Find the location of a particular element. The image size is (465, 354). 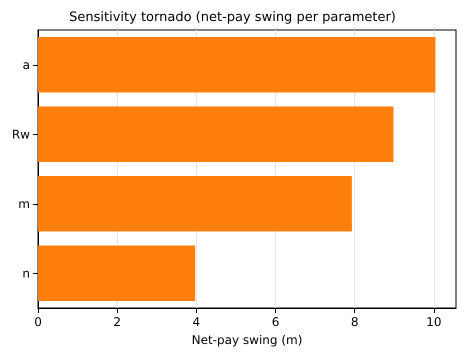

x-axis-title: Net-pay swing (m) is located at coordinates (247, 340).